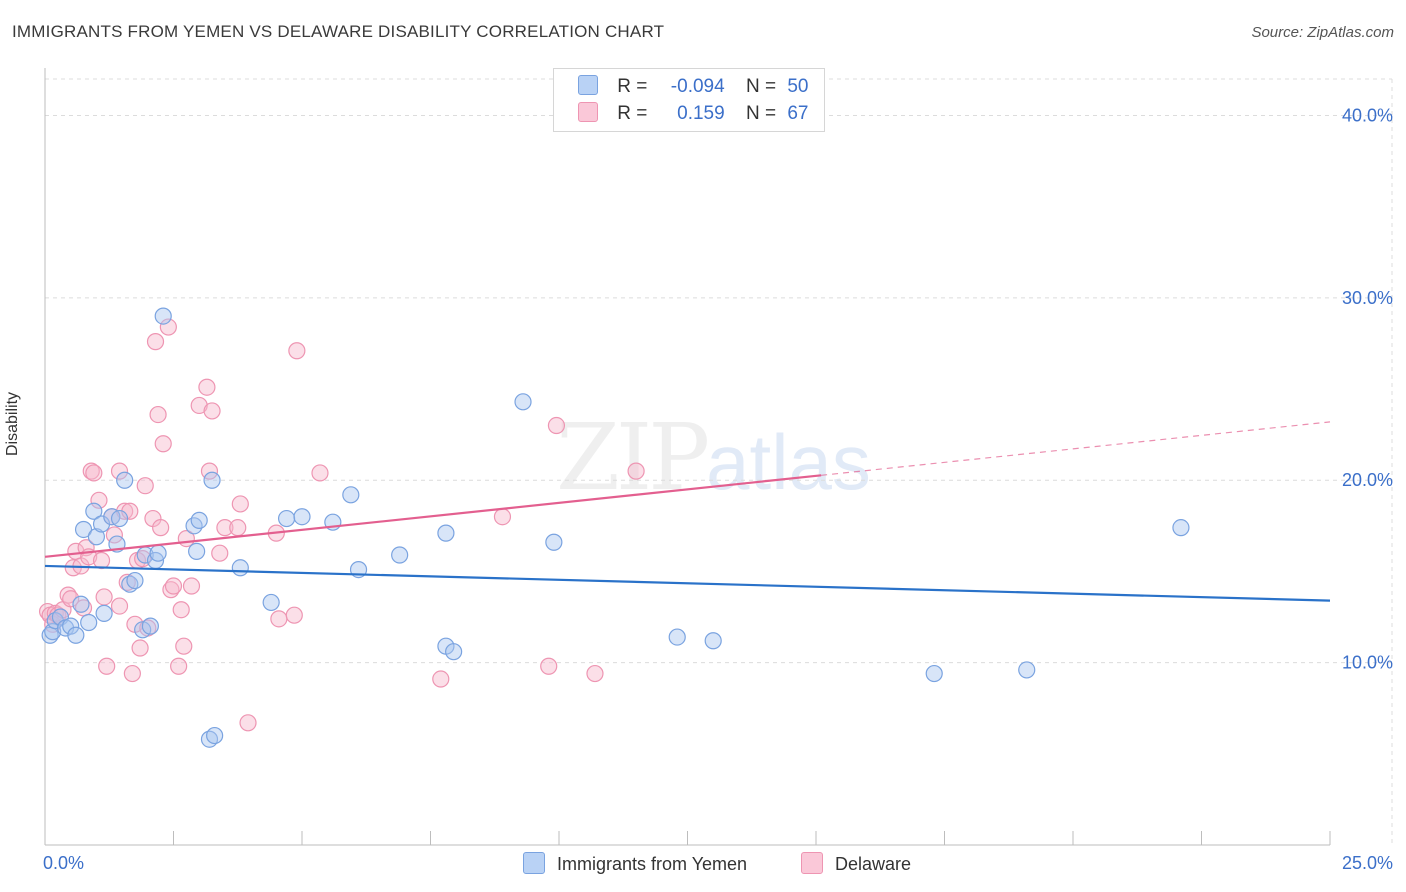 The width and height of the screenshot is (1406, 892). I want to click on y-axis-label: Disability, so click(12, 423).